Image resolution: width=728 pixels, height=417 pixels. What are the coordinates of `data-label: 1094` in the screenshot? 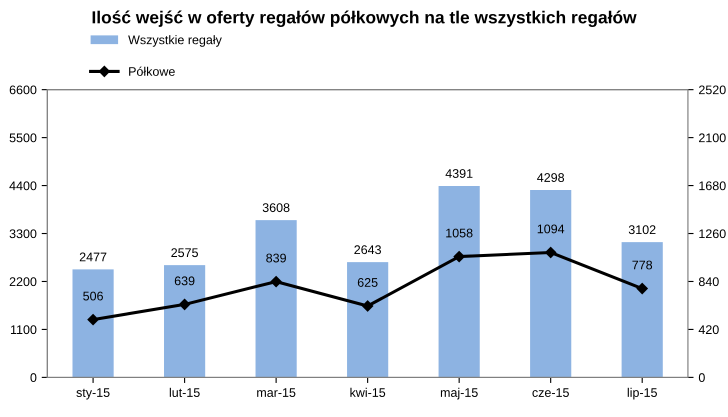 It's located at (551, 229).